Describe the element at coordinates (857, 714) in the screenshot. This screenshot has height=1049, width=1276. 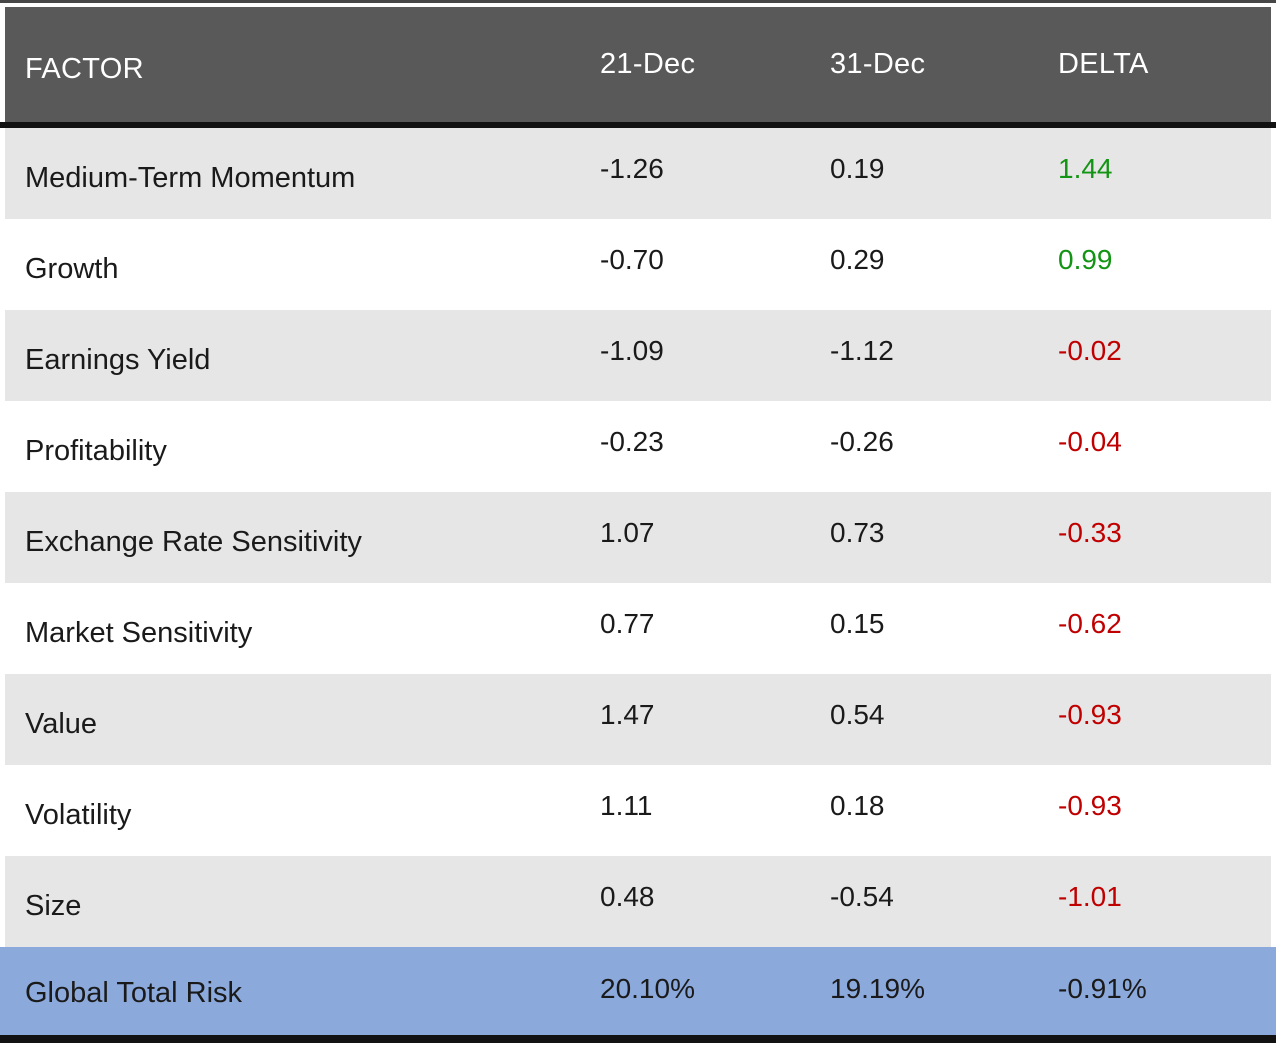
I see `dec31-cell: 0.54` at that location.